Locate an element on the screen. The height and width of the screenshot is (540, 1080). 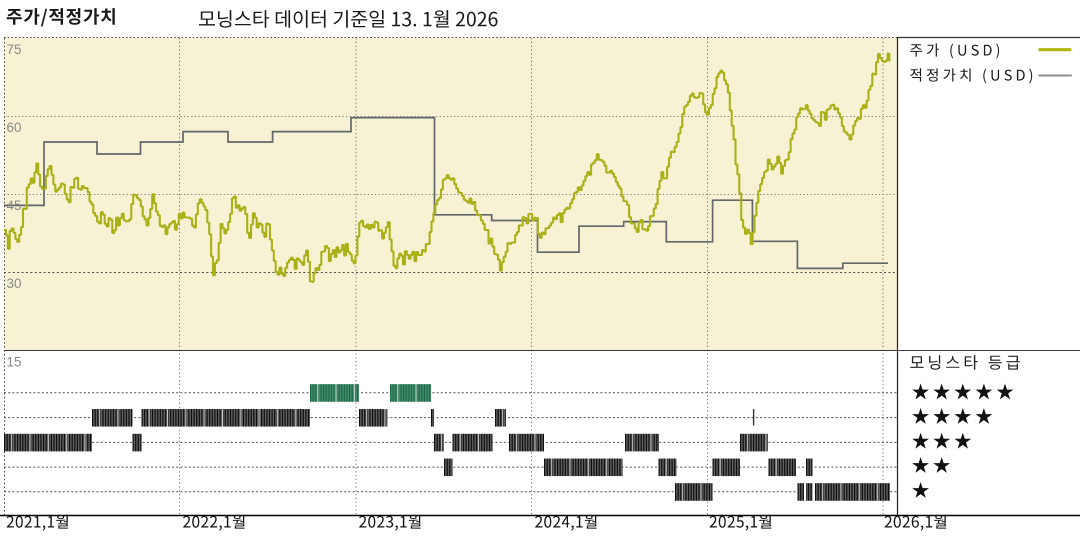
svg-text: 60 is located at coordinates (14, 127).